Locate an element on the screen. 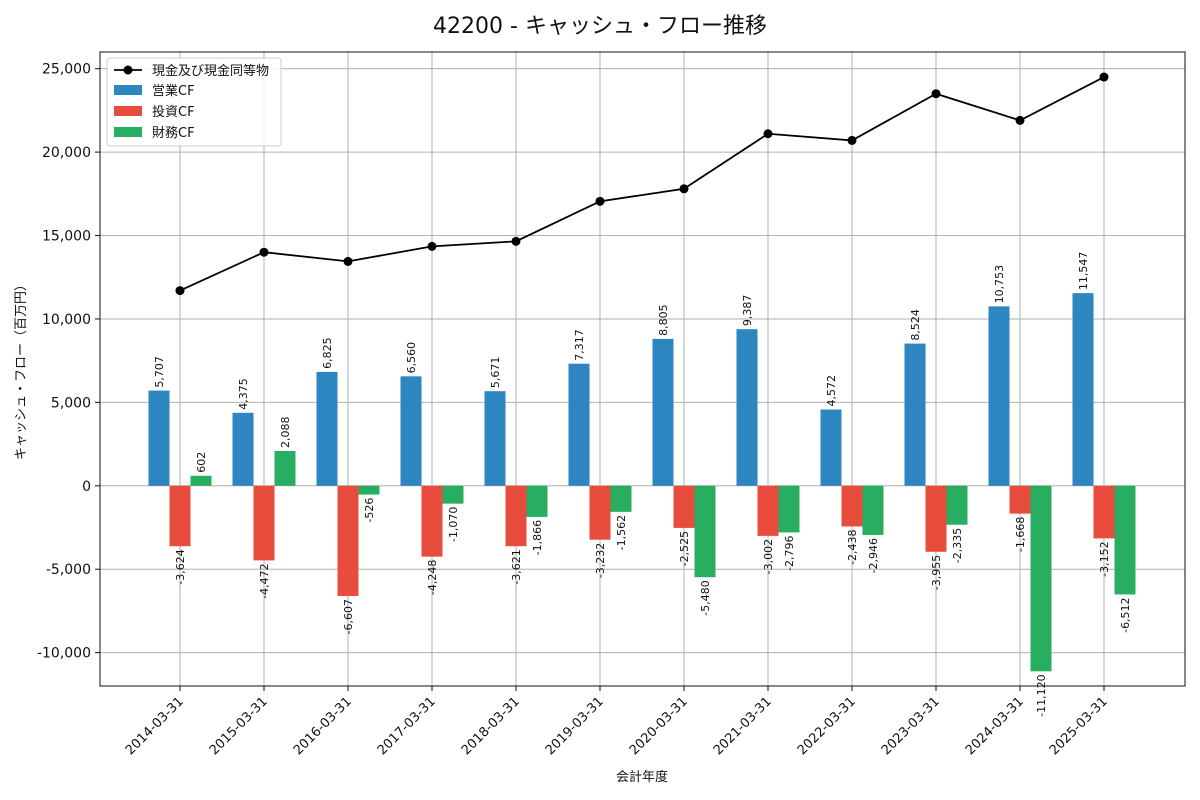 The image size is (1200, 800). x-tick-label: 2014-03-31 is located at coordinates (155, 726).